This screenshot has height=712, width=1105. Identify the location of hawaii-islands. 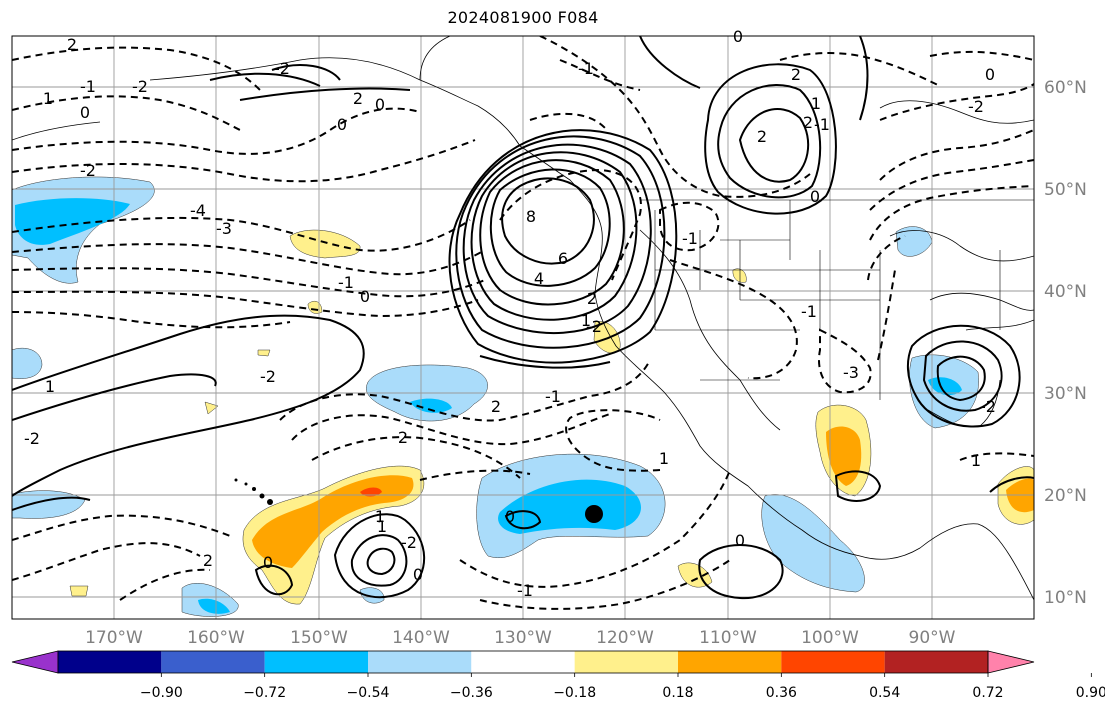
(253, 491).